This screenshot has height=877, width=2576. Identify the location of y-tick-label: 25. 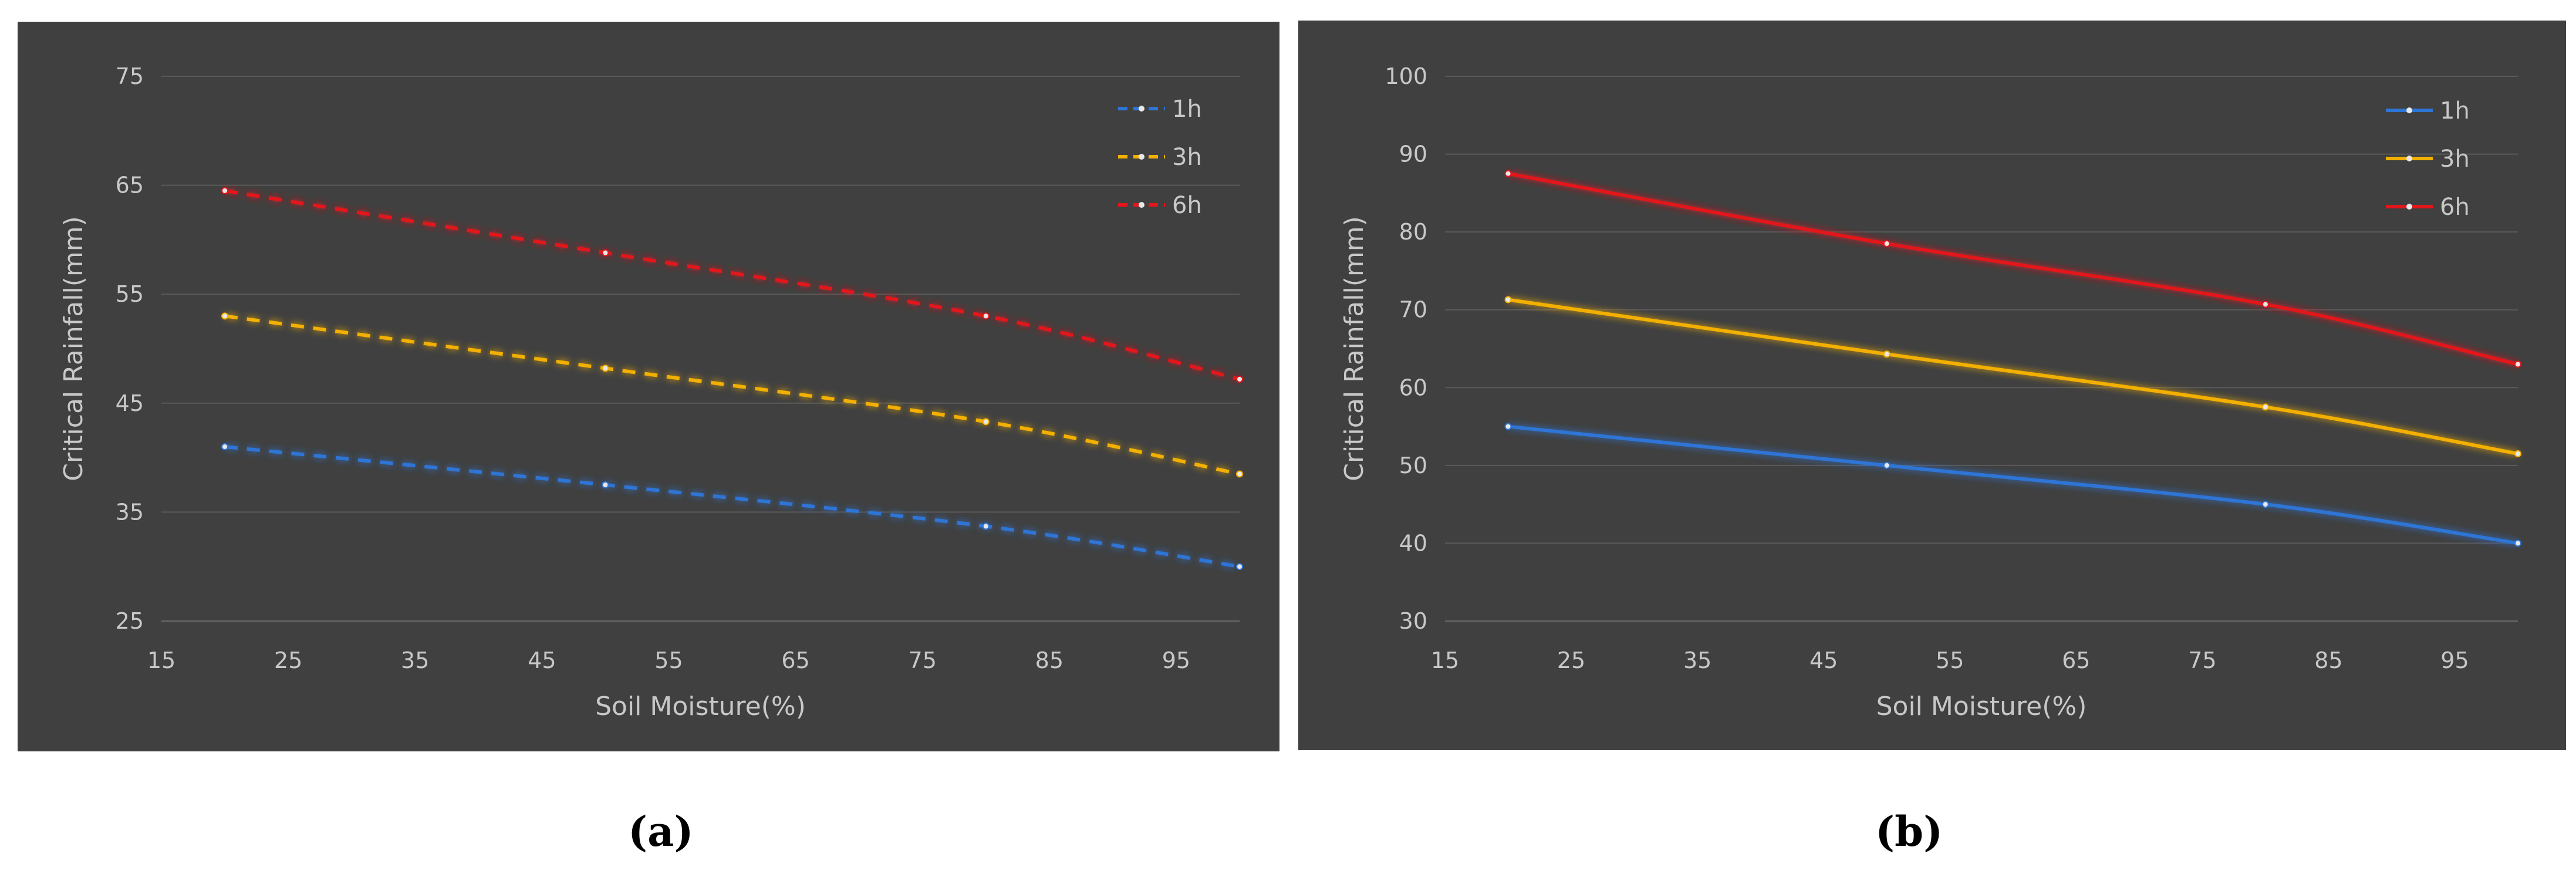
(130, 621).